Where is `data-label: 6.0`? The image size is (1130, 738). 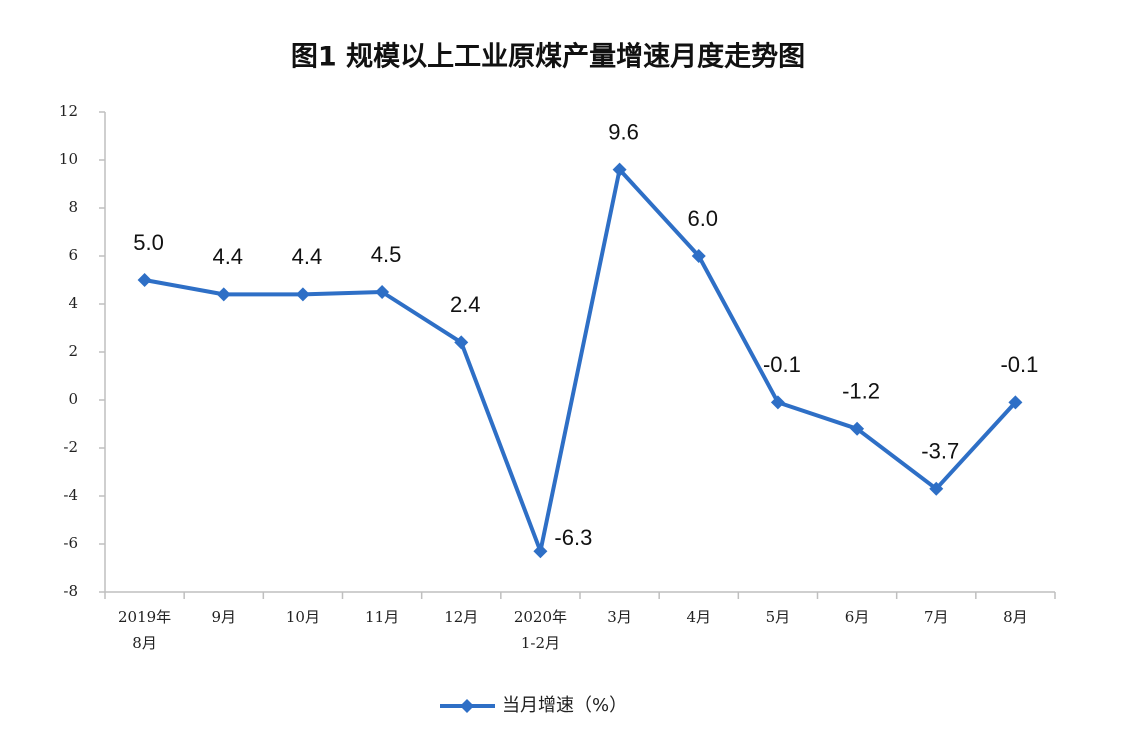 data-label: 6.0 is located at coordinates (702, 218).